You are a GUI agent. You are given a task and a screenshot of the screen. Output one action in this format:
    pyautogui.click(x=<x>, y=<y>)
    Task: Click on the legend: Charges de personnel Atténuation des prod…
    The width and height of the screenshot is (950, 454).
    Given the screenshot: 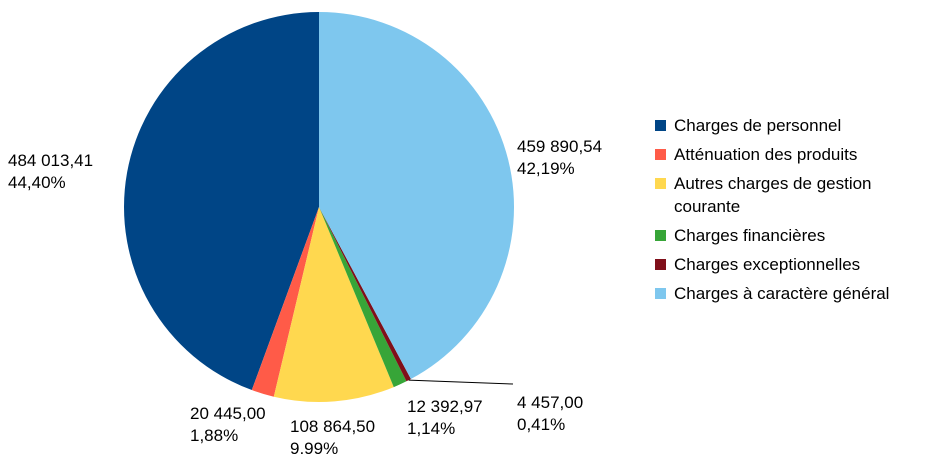 What is the action you would take?
    pyautogui.click(x=772, y=209)
    